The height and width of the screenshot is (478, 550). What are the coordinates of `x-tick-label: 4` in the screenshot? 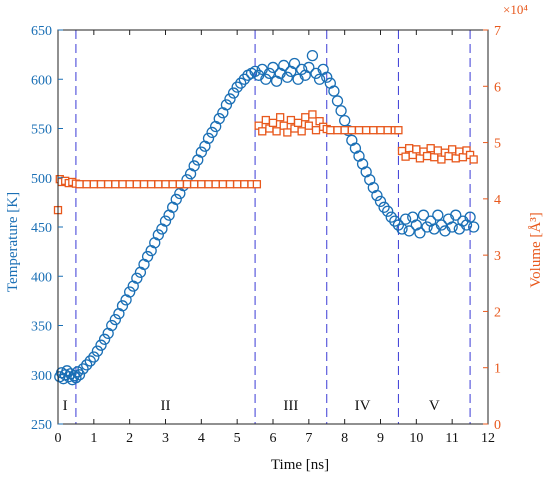 It's located at (201, 438).